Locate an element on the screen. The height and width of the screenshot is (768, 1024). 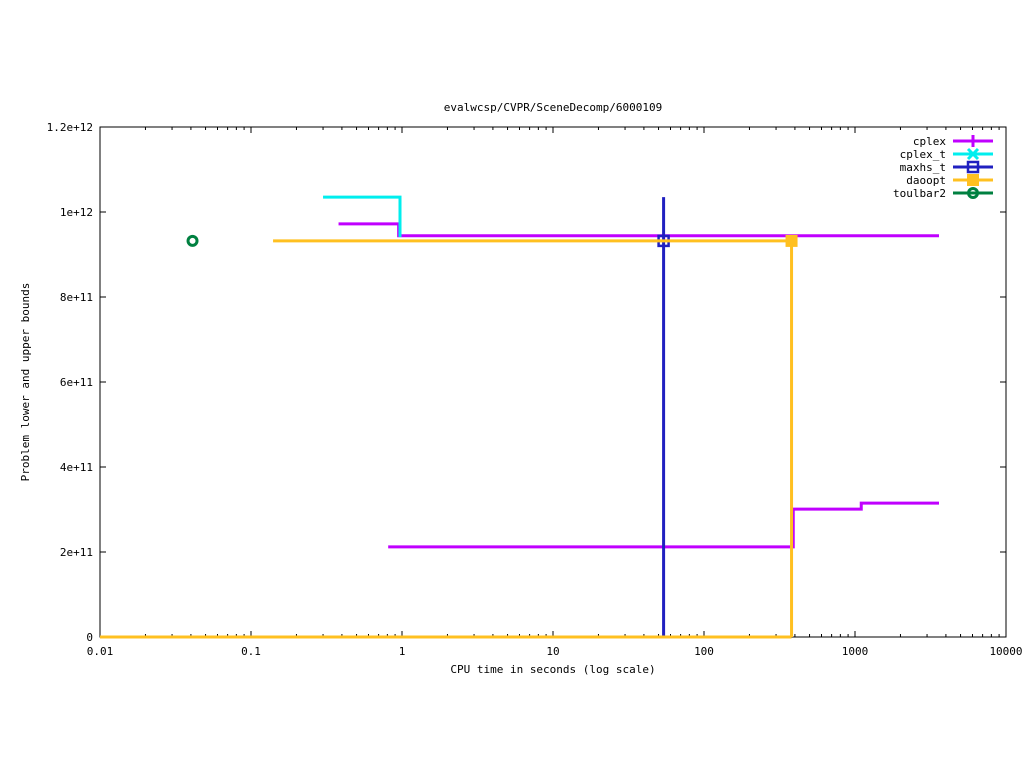
y-axis-label: Problem lower and upper bounds is located at coordinates (25, 382).